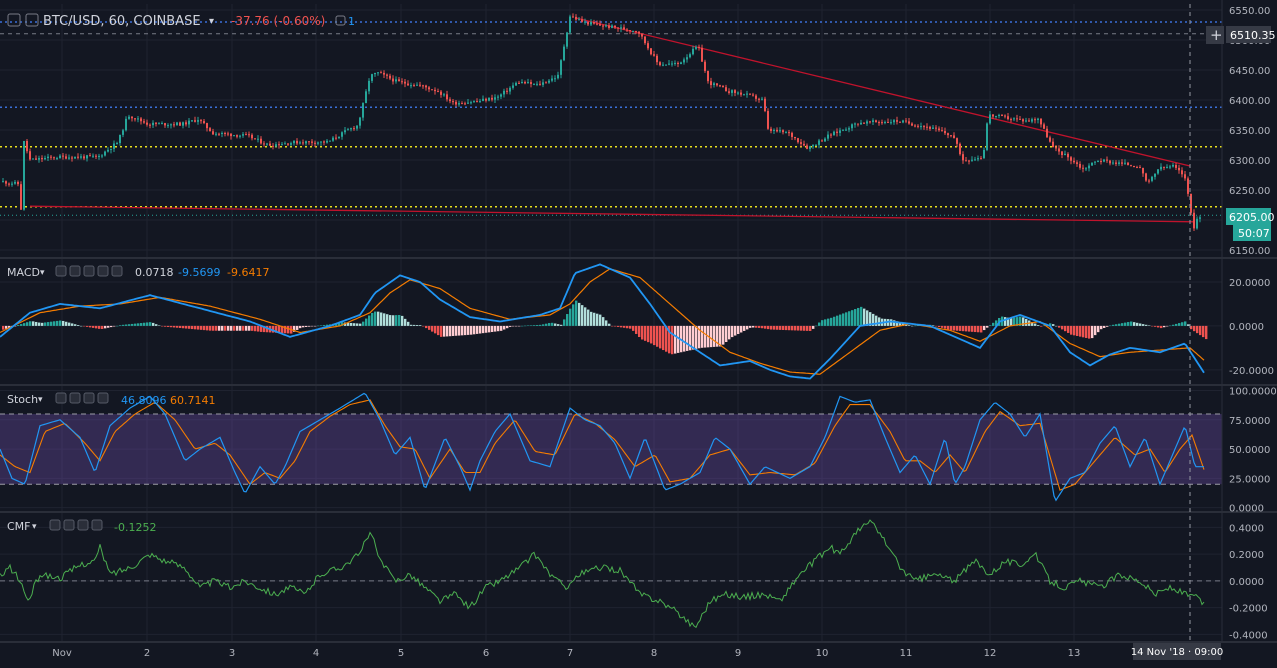 The width and height of the screenshot is (1277, 668). I want to click on cmf-settings-icon, so click(69, 525).